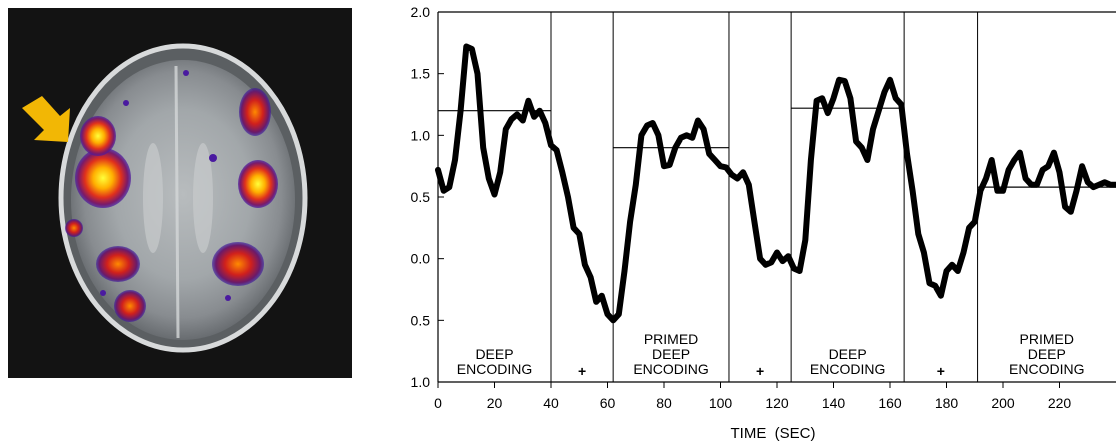  What do you see at coordinates (438, 403) in the screenshot?
I see `x-tick-label: 0` at bounding box center [438, 403].